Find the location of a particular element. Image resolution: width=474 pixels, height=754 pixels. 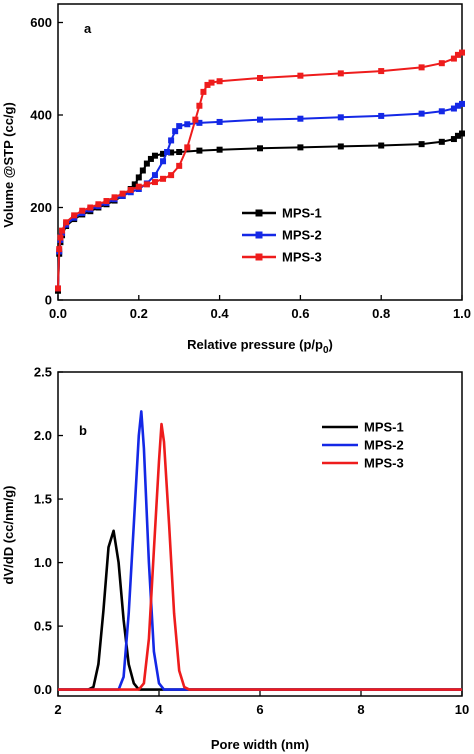

x-tick-label: 0.6 is located at coordinates (300, 313).